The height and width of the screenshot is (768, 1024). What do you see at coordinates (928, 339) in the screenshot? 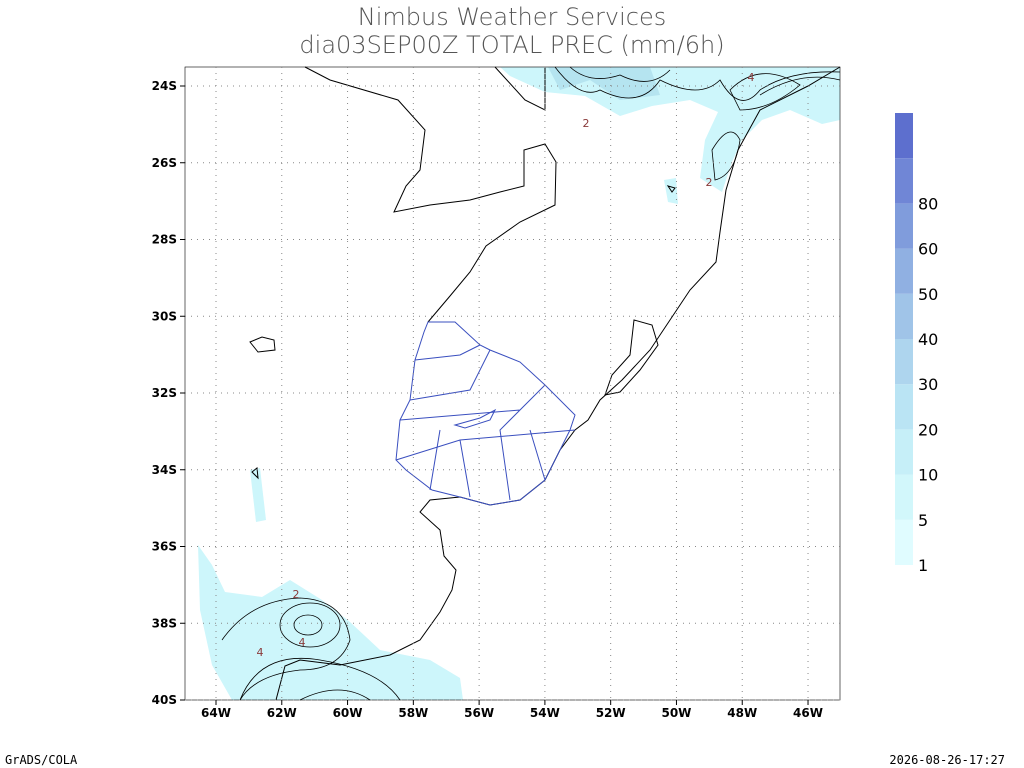
I see `colorbar-label: 40` at bounding box center [928, 339].